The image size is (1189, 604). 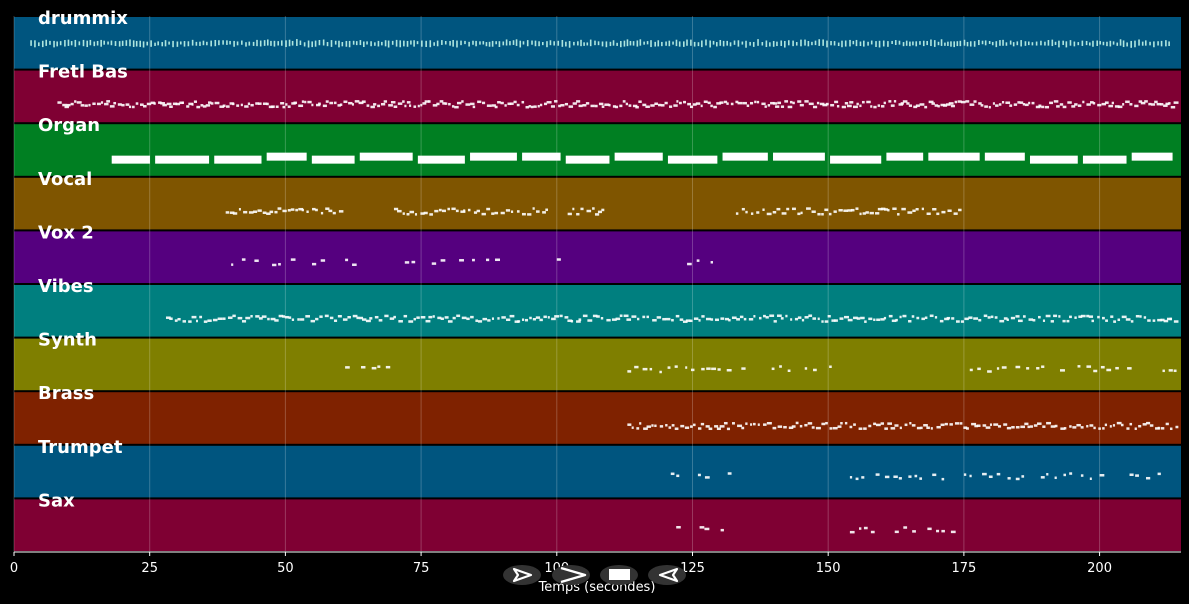 I want to click on track-label: Sax, so click(x=56, y=500).